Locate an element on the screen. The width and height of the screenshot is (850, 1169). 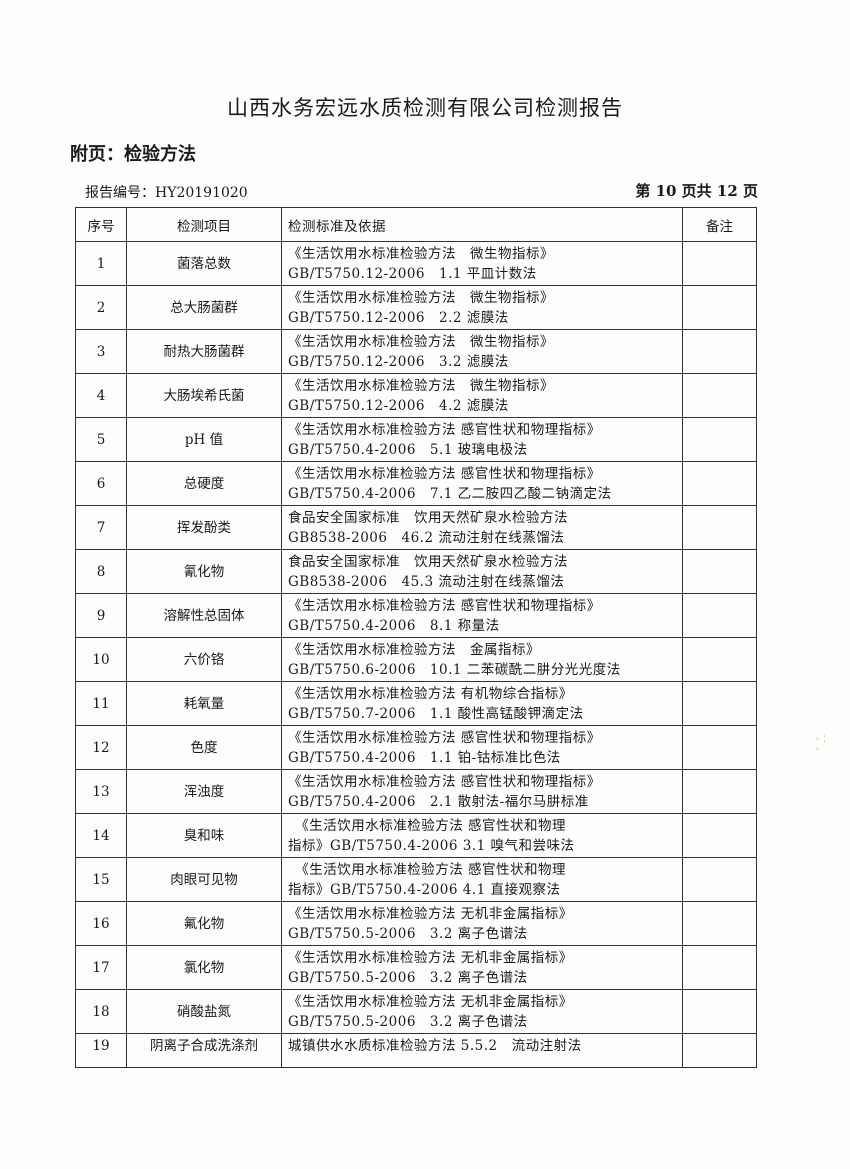
test-item: 浑浊度 is located at coordinates (204, 791).